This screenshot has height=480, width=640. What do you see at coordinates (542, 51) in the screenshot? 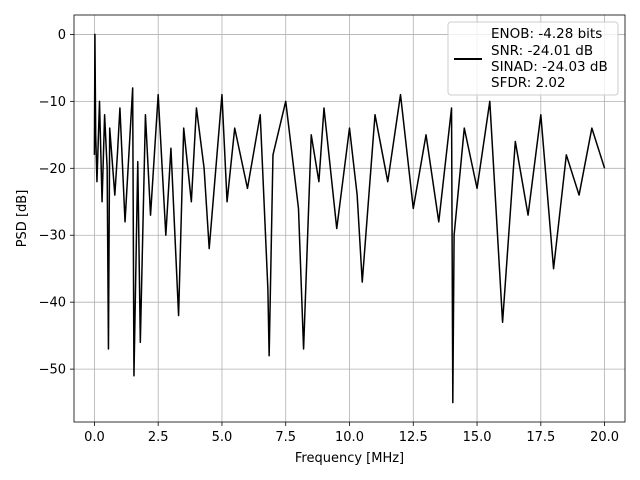
I see `legend-entry-snr: SNR: -24.01 dB` at bounding box center [542, 51].